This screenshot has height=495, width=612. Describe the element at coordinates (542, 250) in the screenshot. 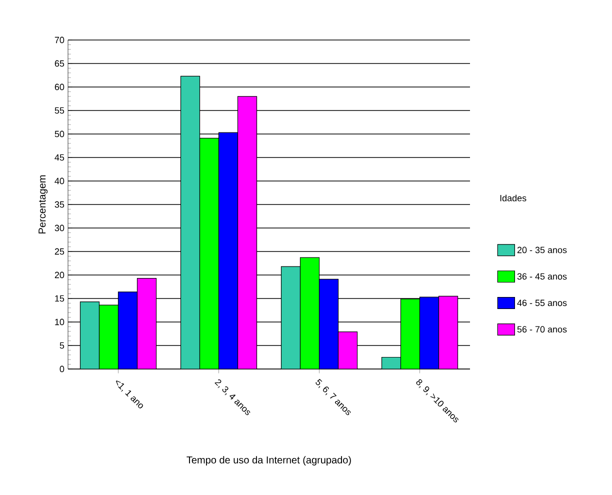

I see `legend-label: 20 - 35 anos` at that location.